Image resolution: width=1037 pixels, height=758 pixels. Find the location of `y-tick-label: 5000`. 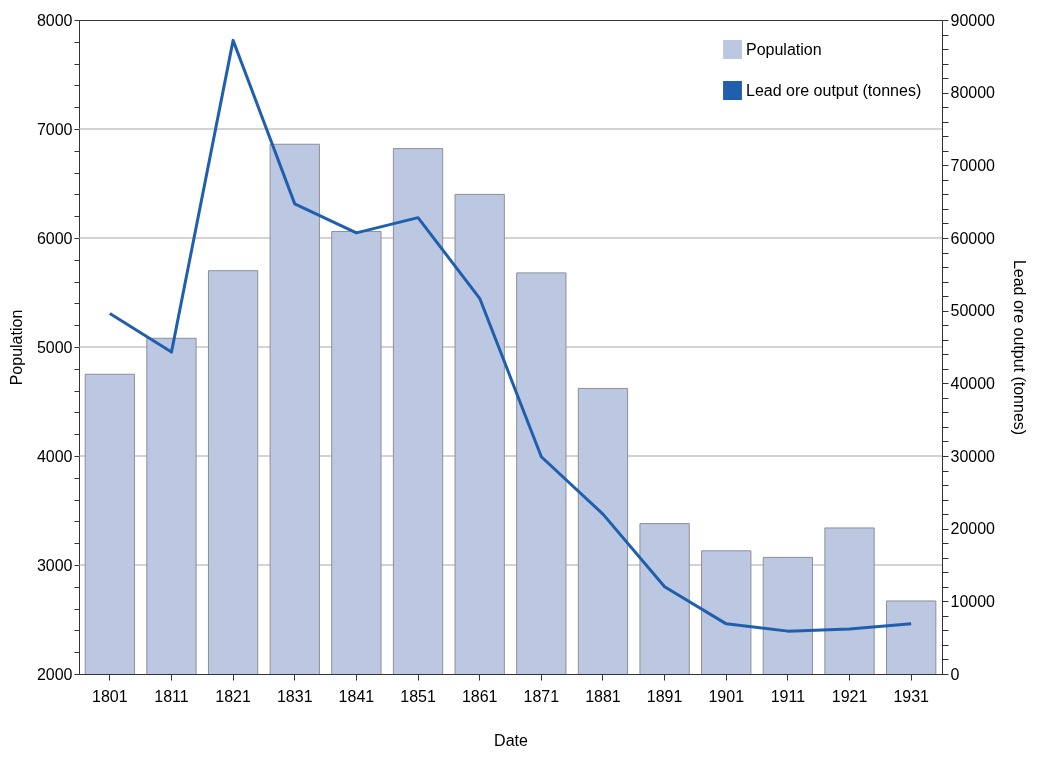

y-tick-label: 5000 is located at coordinates (54, 347).